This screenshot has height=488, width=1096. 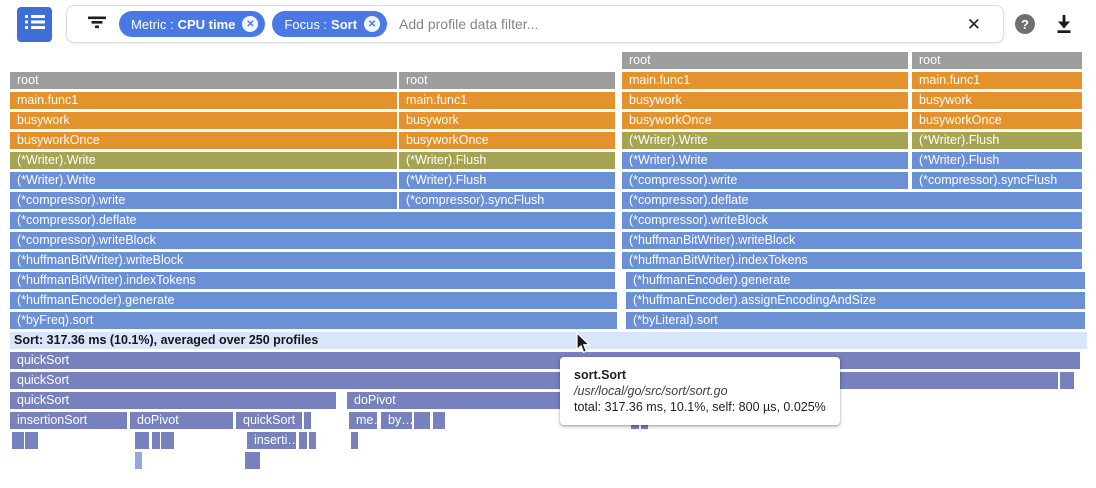 I want to click on frame-(*huffmanEncoder).assignEncodingAndSize: (*huffmanEncoder).assignEncodingAndSize, so click(x=855, y=300).